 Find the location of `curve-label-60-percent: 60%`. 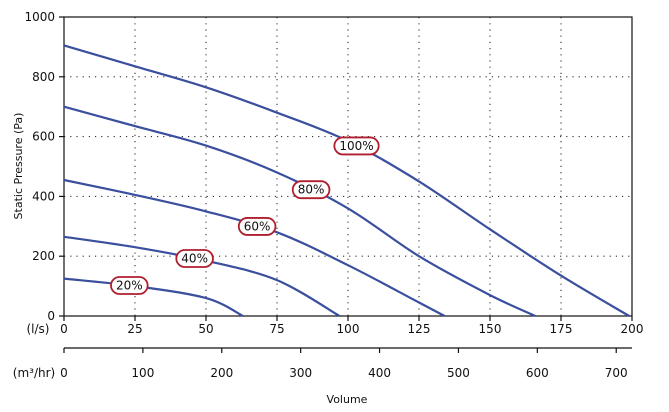

curve-label-60-percent: 60% is located at coordinates (257, 226).